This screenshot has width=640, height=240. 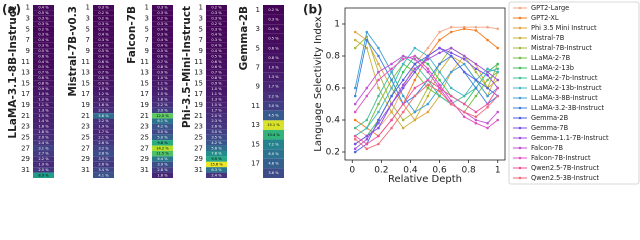 I want to click on cell-label: 3.9 %, so click(x=162, y=164).